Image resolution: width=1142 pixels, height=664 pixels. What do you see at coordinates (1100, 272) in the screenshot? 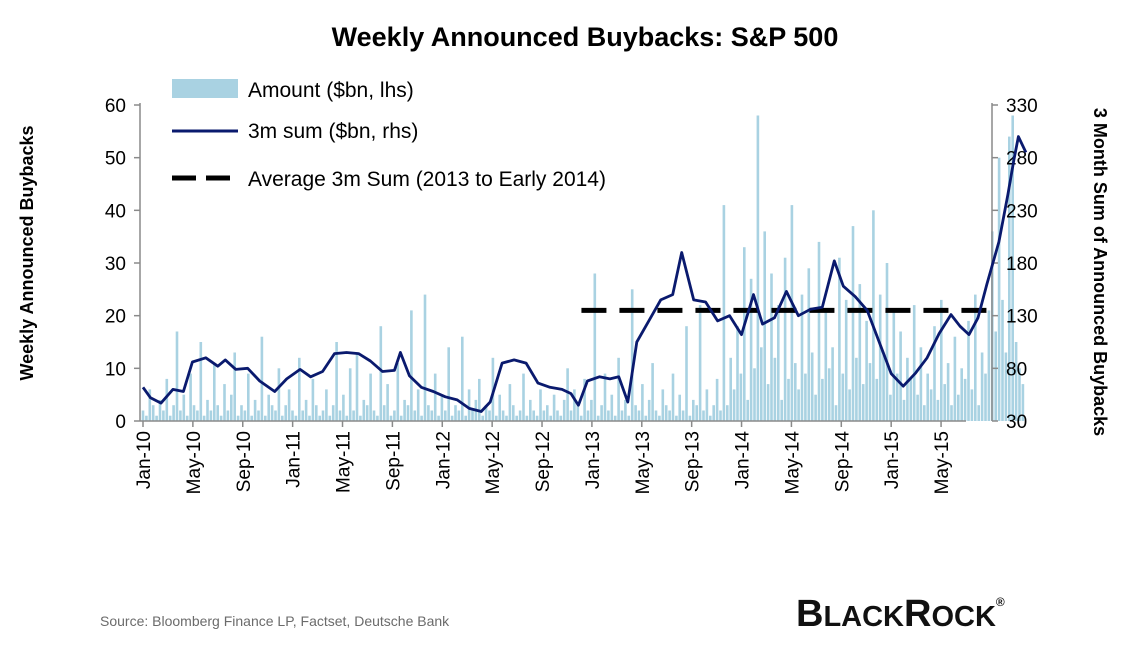
I see `right-axis-label: 3 Month Sum of Announced Buybacks` at bounding box center [1100, 272].